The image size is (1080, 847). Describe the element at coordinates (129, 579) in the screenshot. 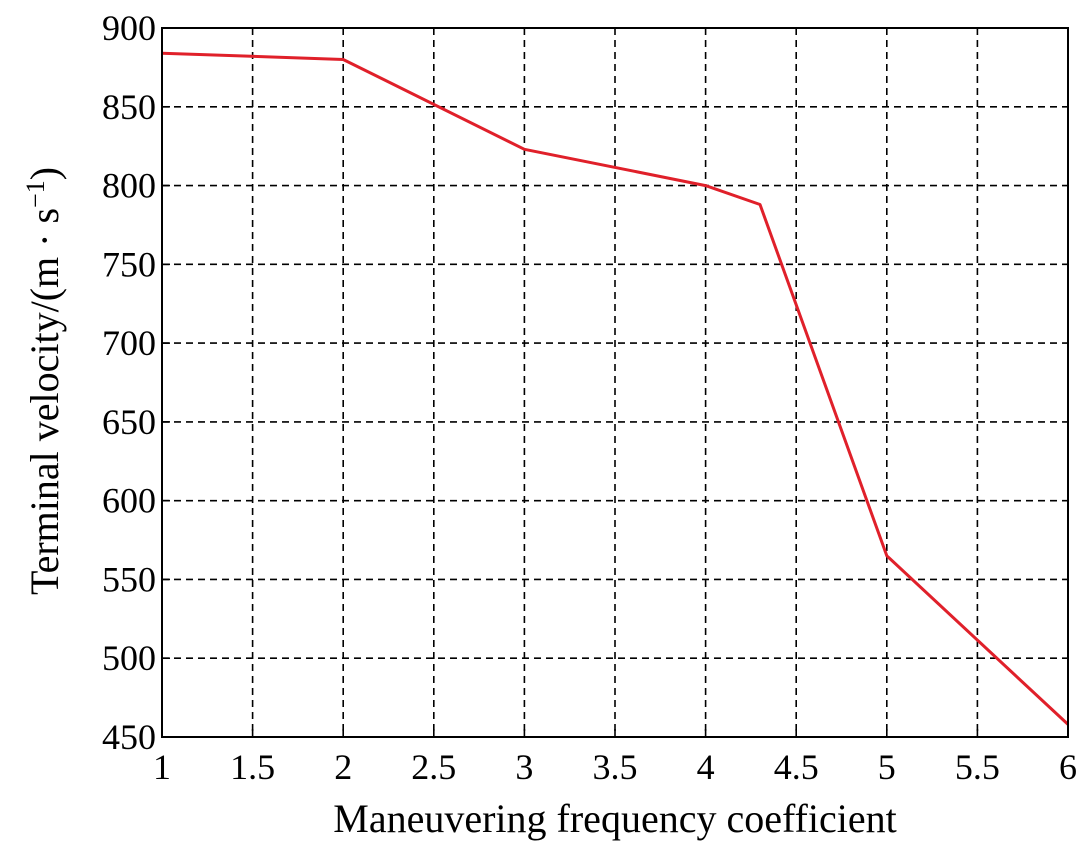

I see `y-tick-label: 550` at that location.